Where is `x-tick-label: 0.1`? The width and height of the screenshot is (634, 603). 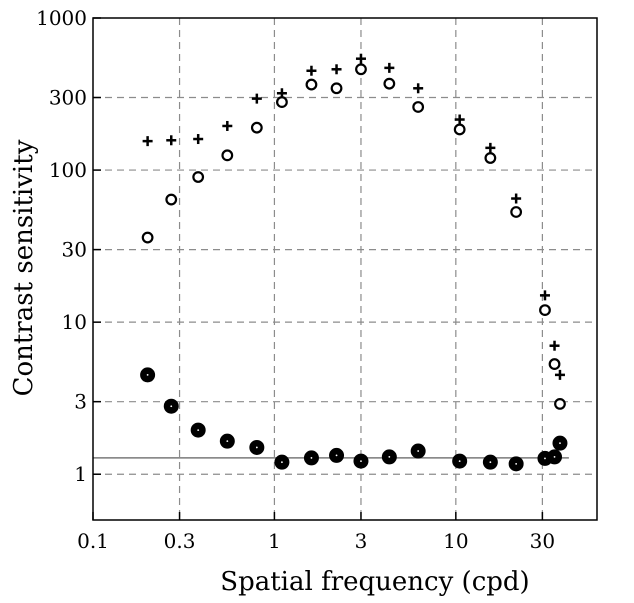 x-tick-label: 0.1 is located at coordinates (93, 541).